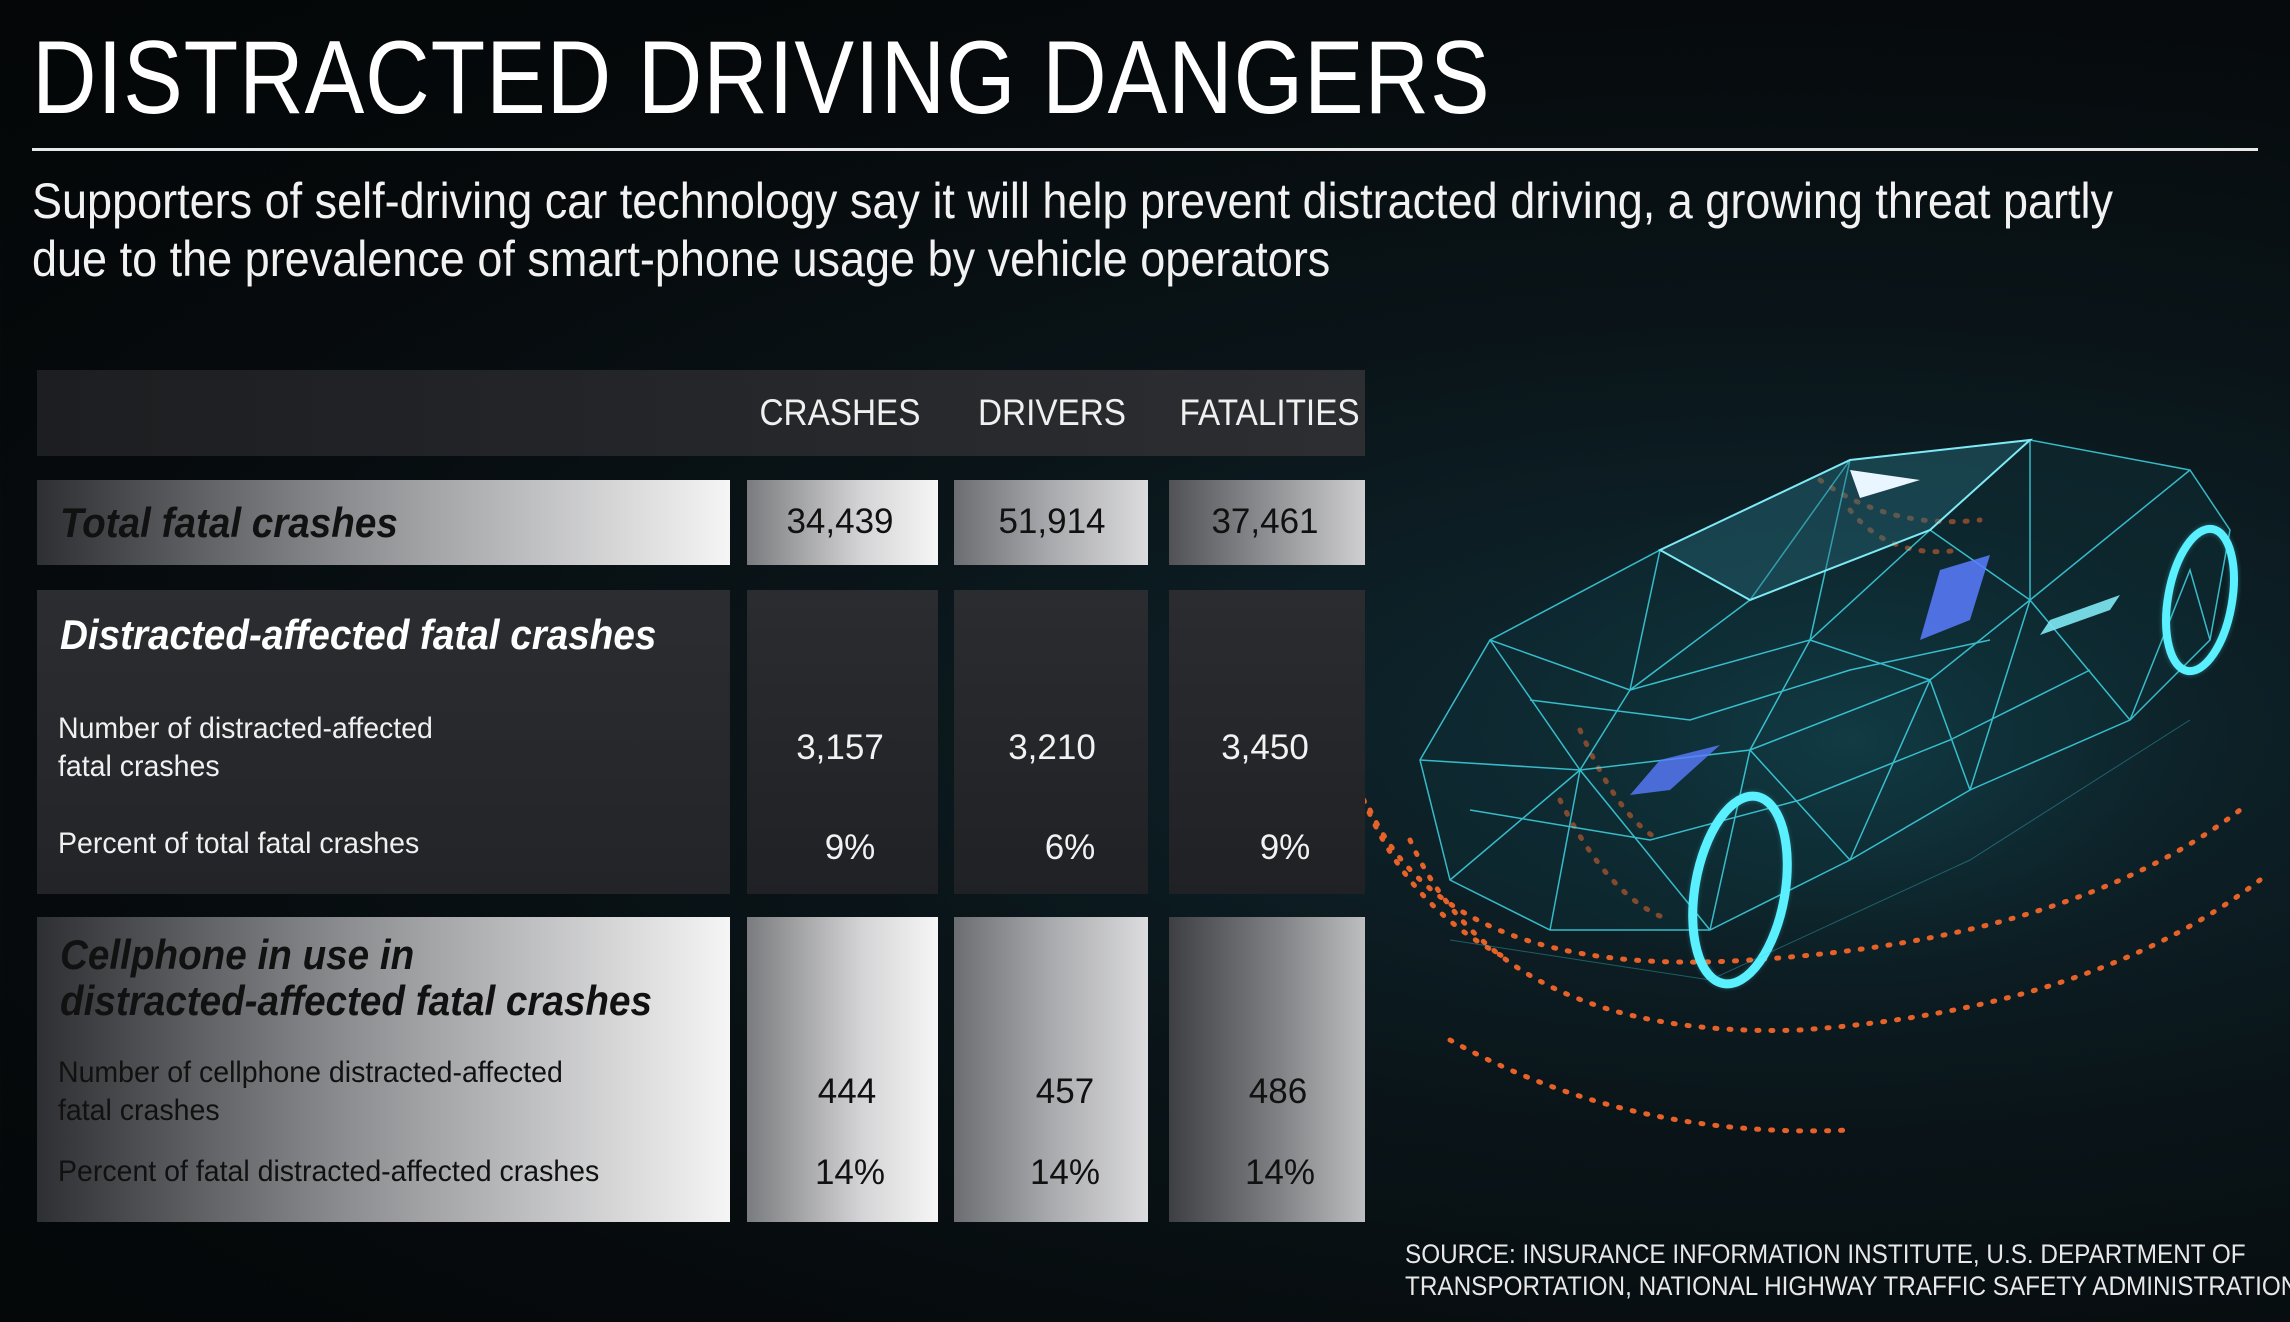 The height and width of the screenshot is (1322, 2290). I want to click on distracted-crashes-number: 3,157, so click(840, 747).